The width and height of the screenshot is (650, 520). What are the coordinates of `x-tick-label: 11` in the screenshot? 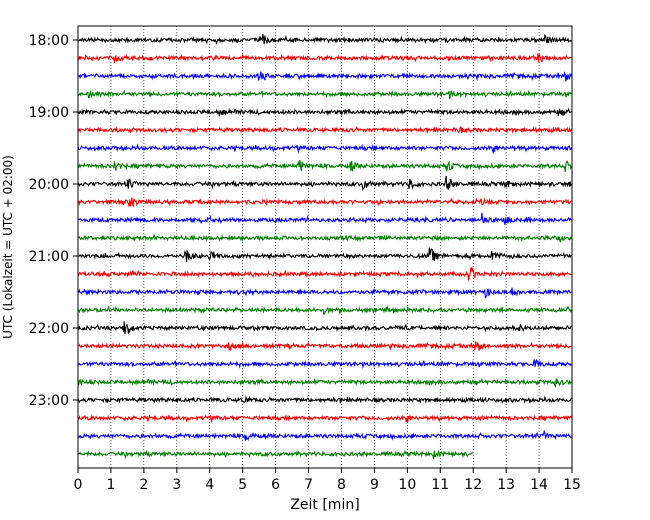 It's located at (440, 485).